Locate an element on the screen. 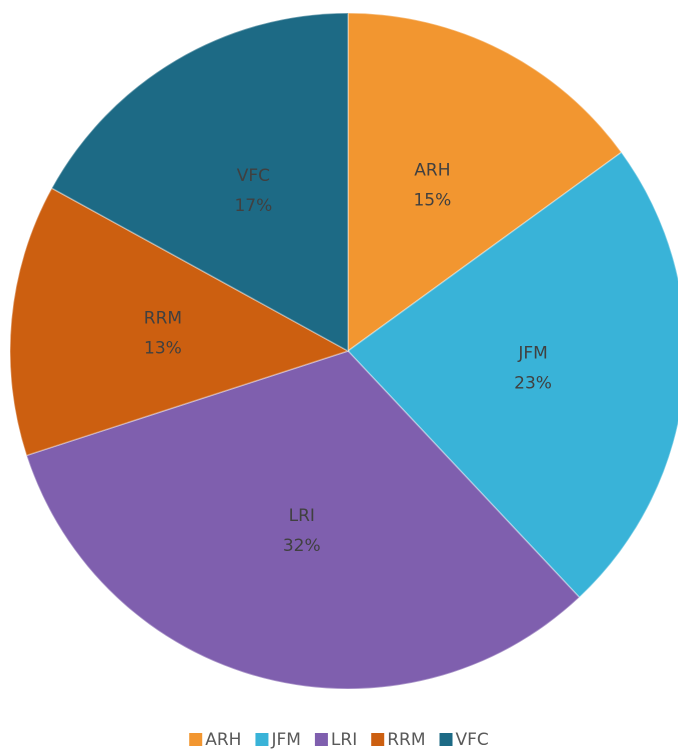 The height and width of the screenshot is (750, 678). data-label-name: JFM is located at coordinates (532, 353).